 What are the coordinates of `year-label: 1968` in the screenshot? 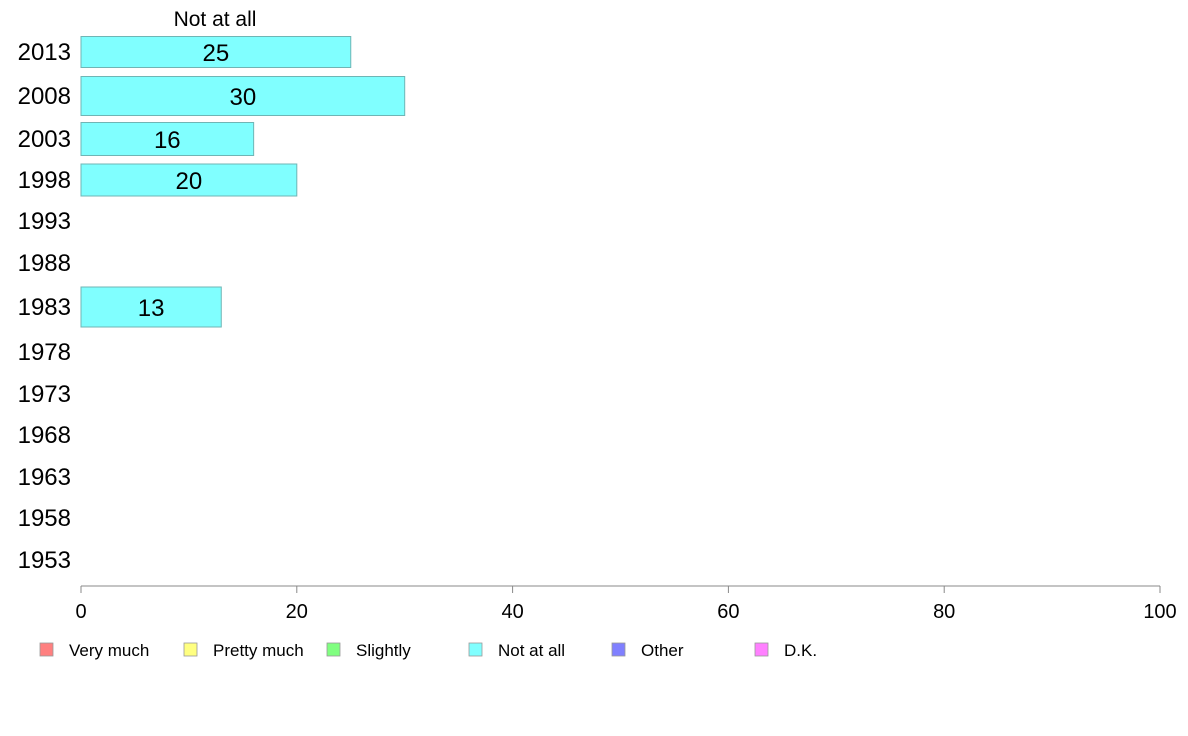 It's located at (44, 435).